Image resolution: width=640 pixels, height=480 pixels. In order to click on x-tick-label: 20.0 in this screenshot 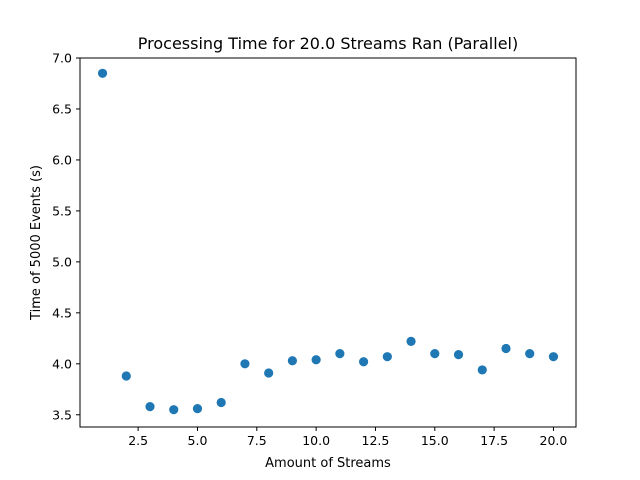, I will do `click(554, 440)`.